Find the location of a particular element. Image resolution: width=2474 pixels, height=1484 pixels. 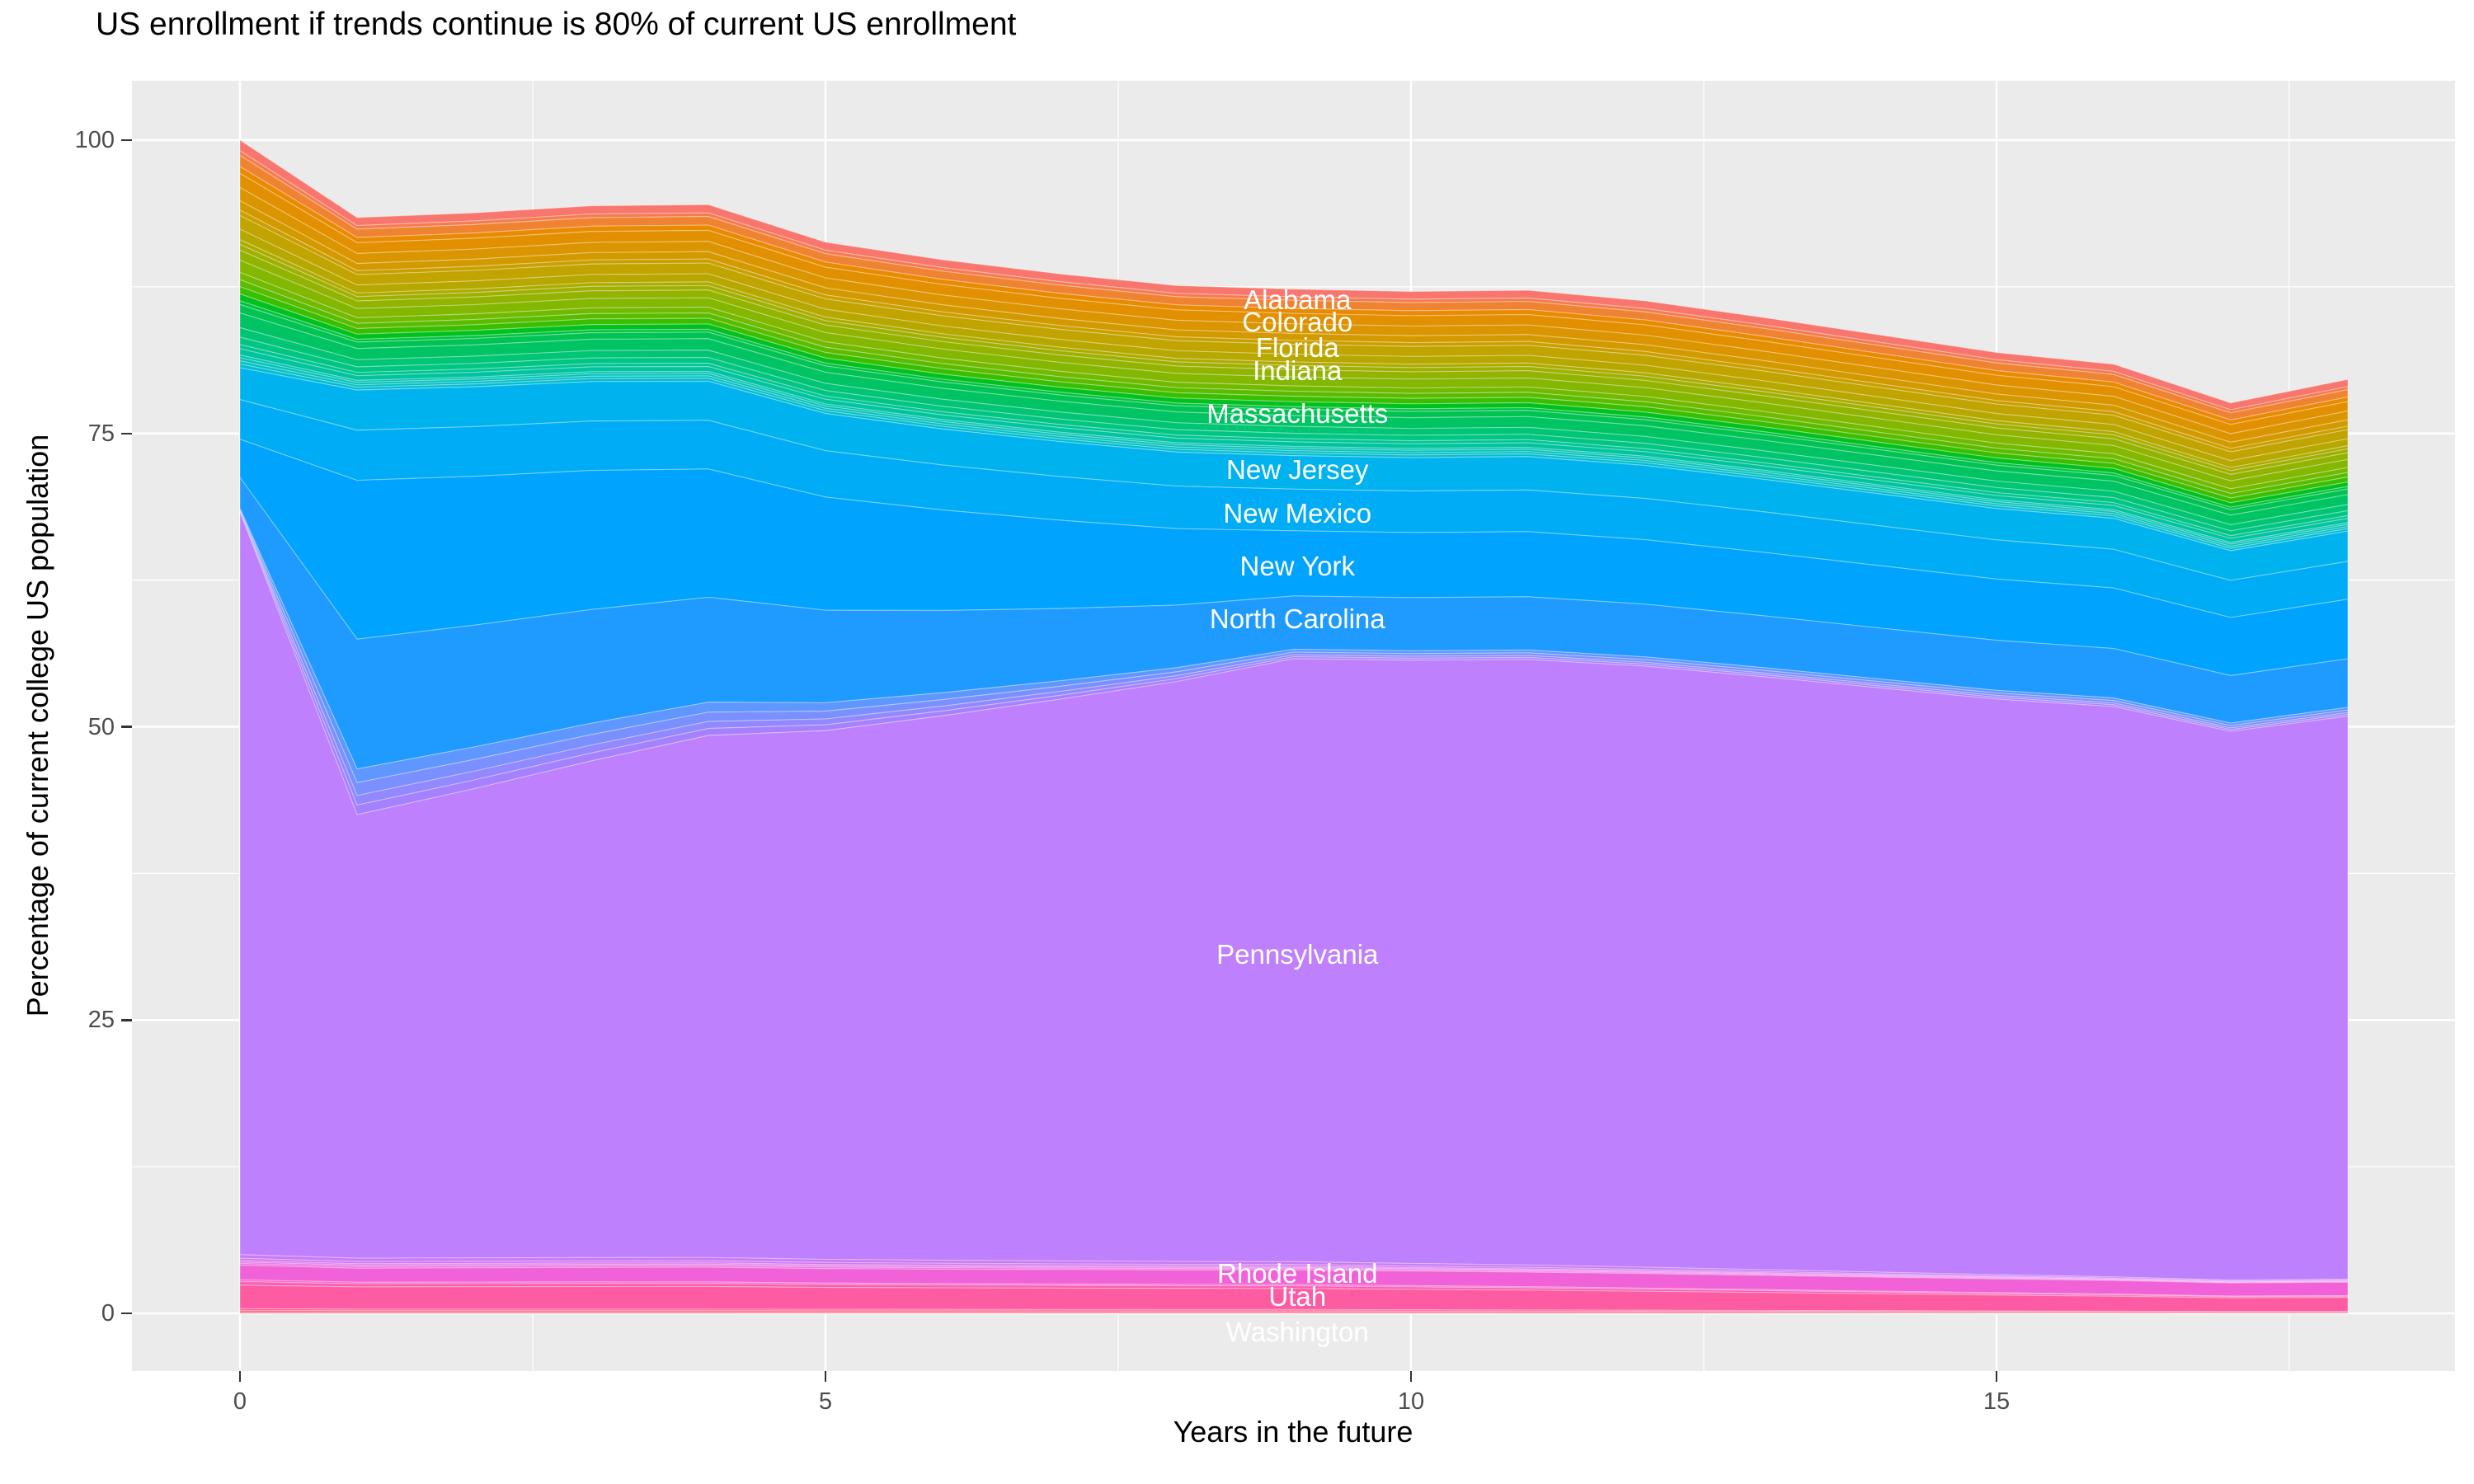

band-label-new-jersey: New Jersey is located at coordinates (1297, 469).